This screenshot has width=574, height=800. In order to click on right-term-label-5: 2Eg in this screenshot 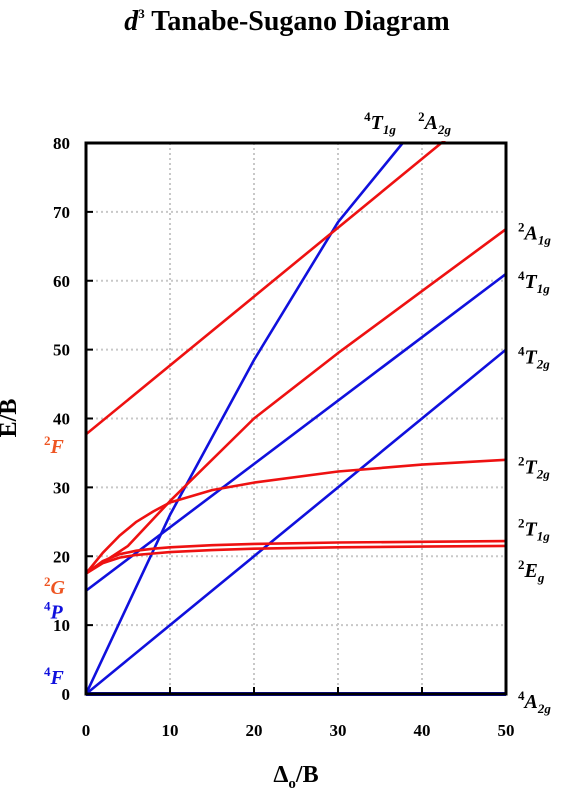, I will do `click(531, 571)`.